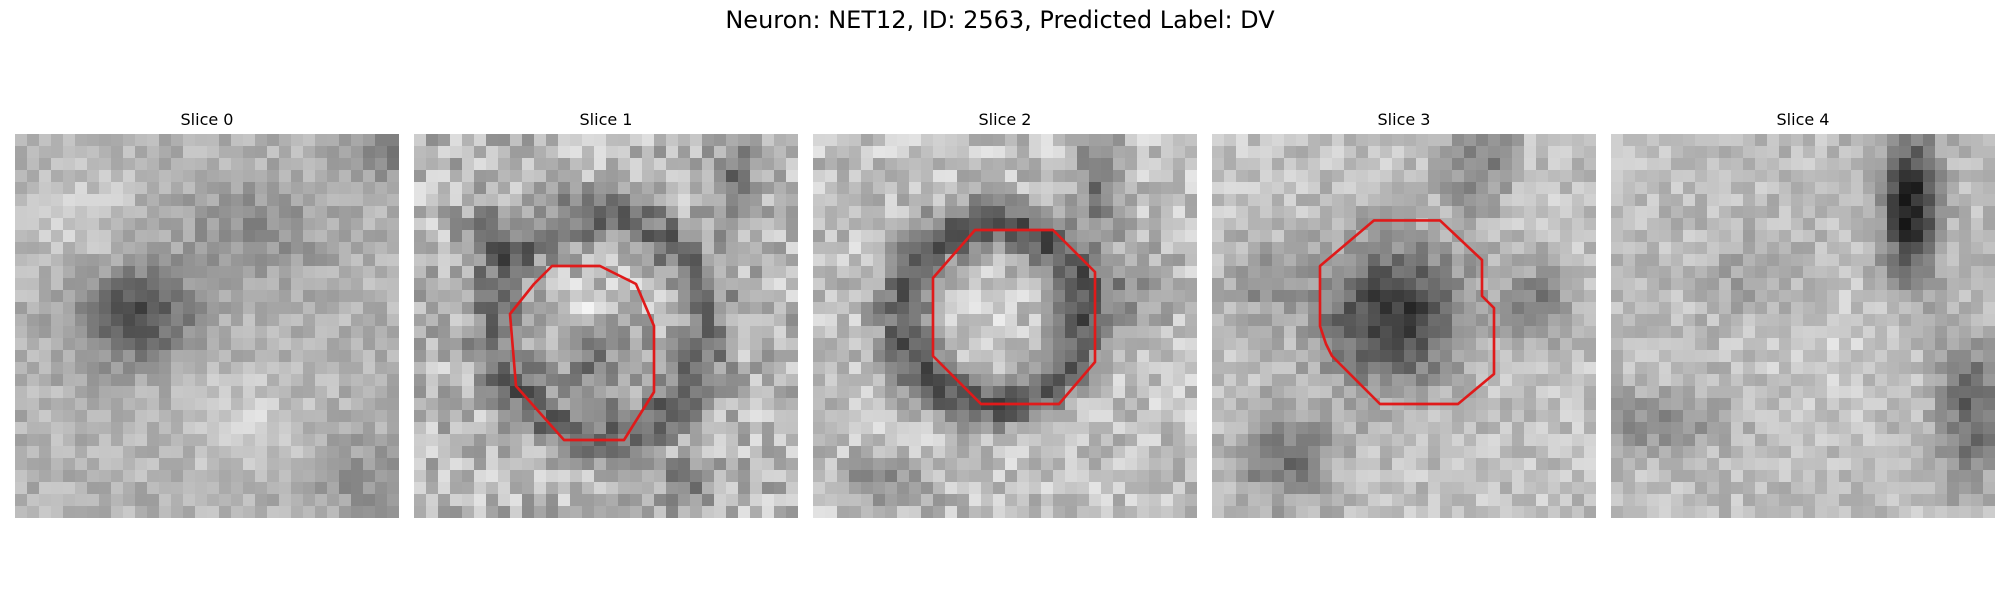  I want to click on slice-image, so click(1005, 326).